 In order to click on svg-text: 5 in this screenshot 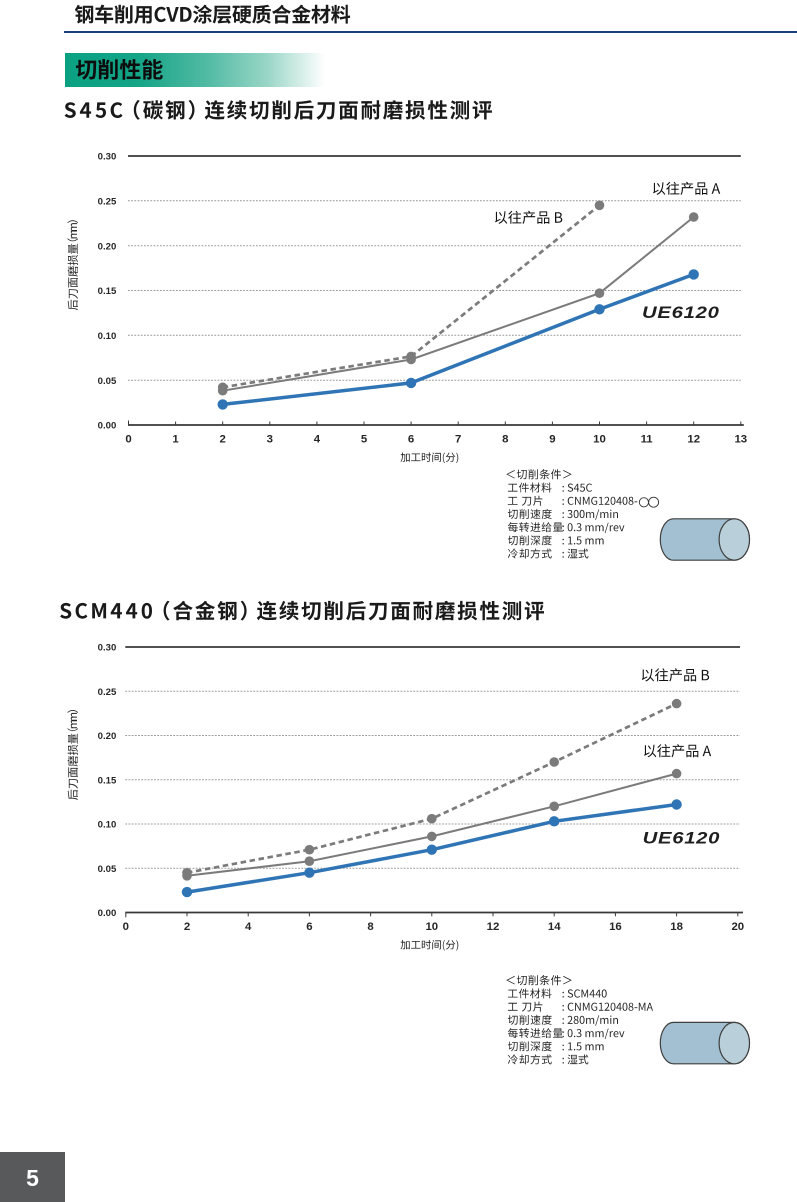, I will do `click(364, 439)`.